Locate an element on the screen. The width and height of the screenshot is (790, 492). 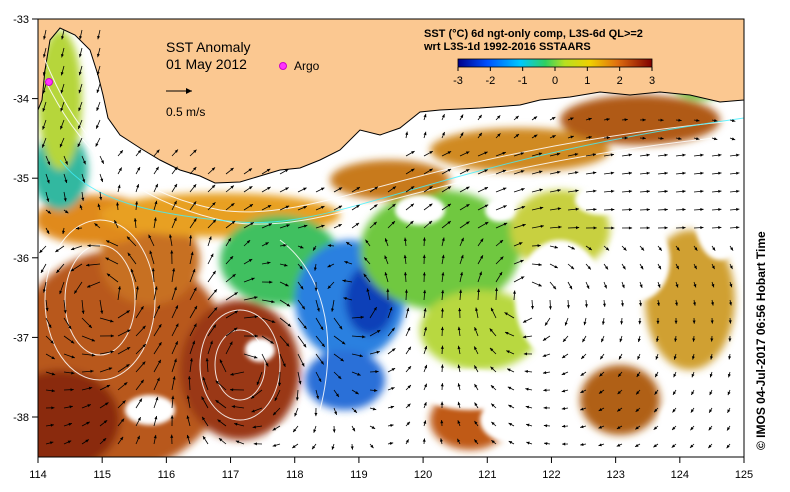
lat-tick-label: -34 is located at coordinates (21, 100).